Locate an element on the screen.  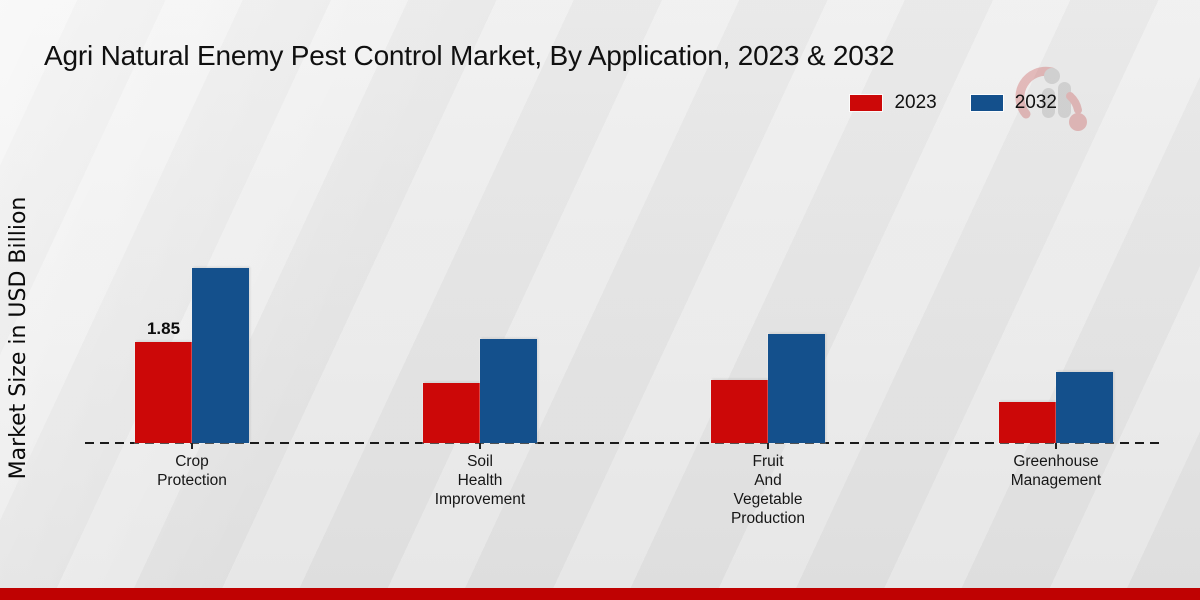
bar-2032-crop-protection is located at coordinates (220, 355).